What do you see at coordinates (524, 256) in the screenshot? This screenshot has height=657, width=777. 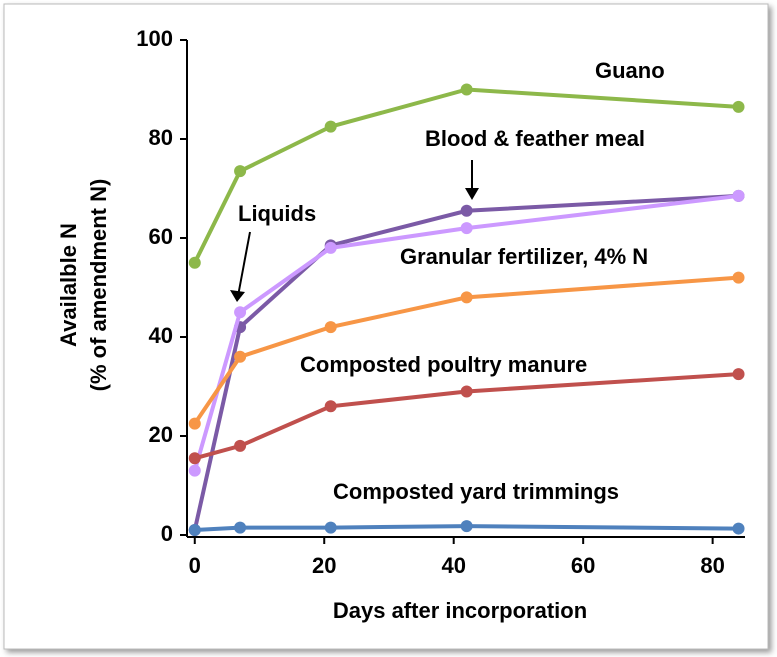 I see `series-label: Granular fertilizer, 4% N` at bounding box center [524, 256].